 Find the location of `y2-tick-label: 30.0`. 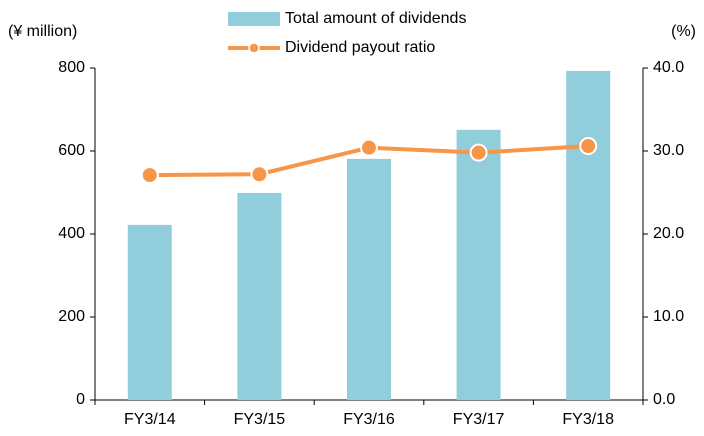

y2-tick-label: 30.0 is located at coordinates (668, 150).